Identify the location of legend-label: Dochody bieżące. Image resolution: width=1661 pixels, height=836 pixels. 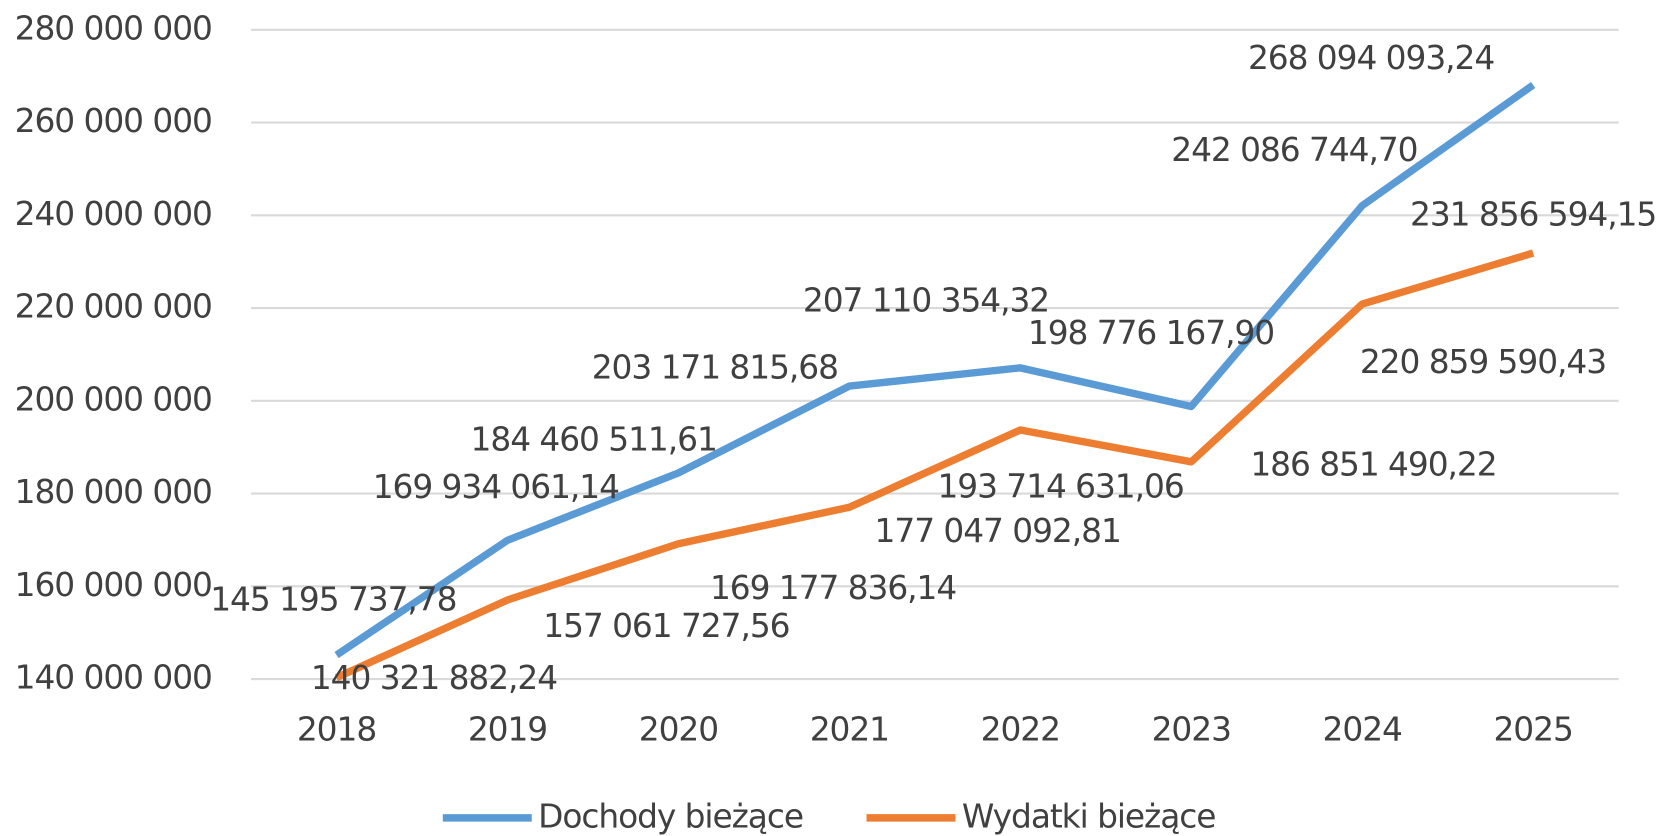
(670, 816).